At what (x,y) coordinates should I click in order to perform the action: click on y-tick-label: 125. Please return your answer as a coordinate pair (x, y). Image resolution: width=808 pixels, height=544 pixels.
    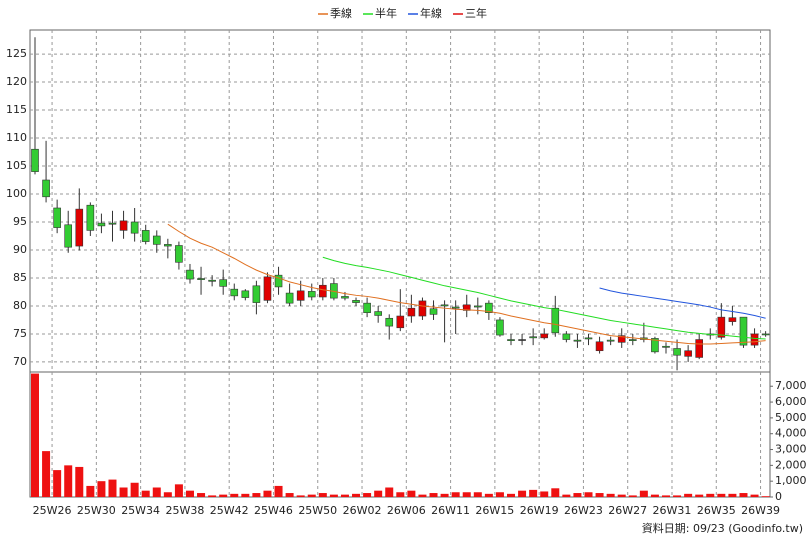
    Looking at the image, I should click on (16, 53).